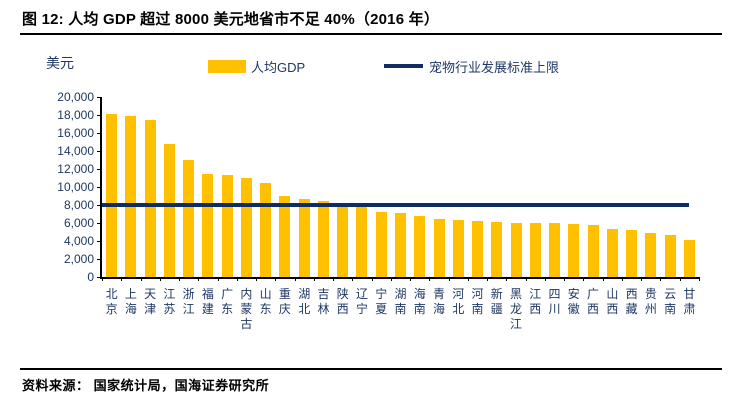 The width and height of the screenshot is (741, 403). I want to click on bar-湖南, so click(400, 245).